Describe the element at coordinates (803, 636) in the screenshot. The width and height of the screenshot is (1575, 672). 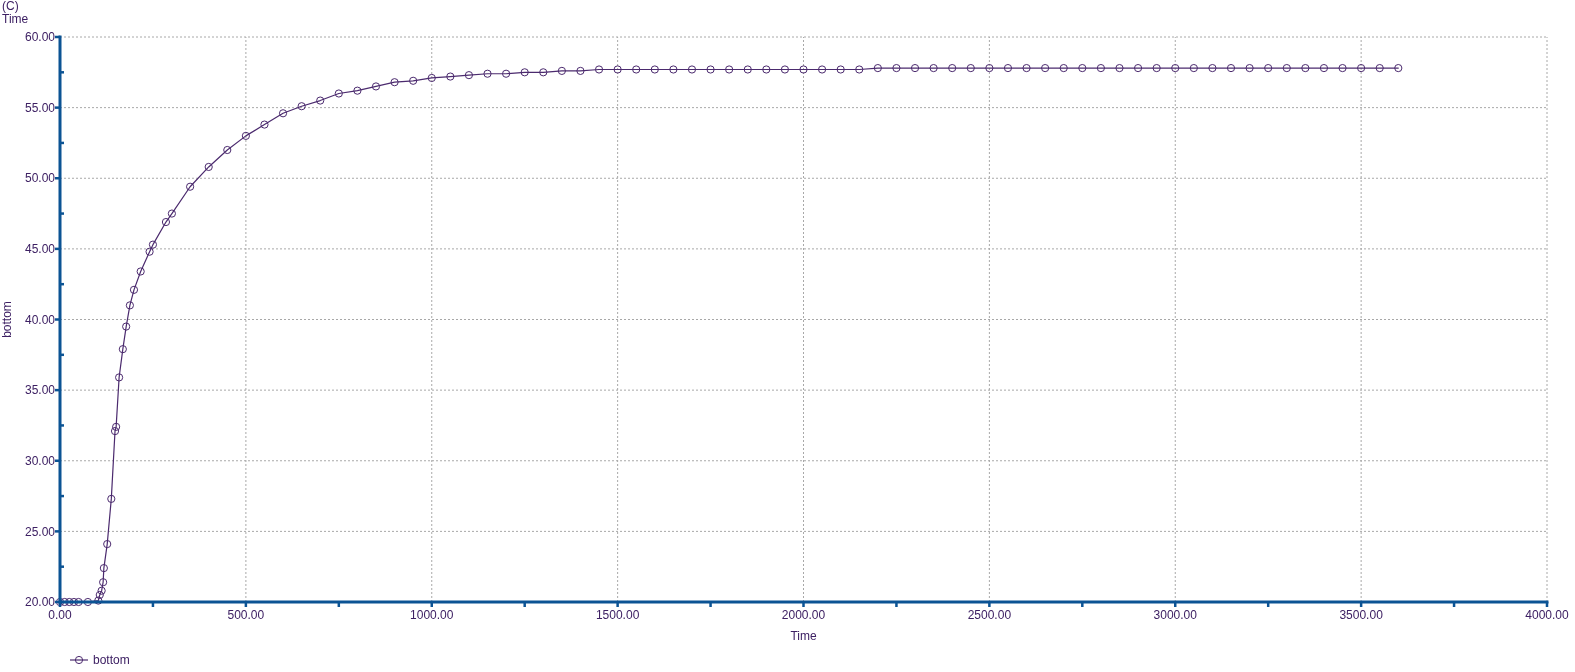
I see `x-axis-title: Time` at that location.